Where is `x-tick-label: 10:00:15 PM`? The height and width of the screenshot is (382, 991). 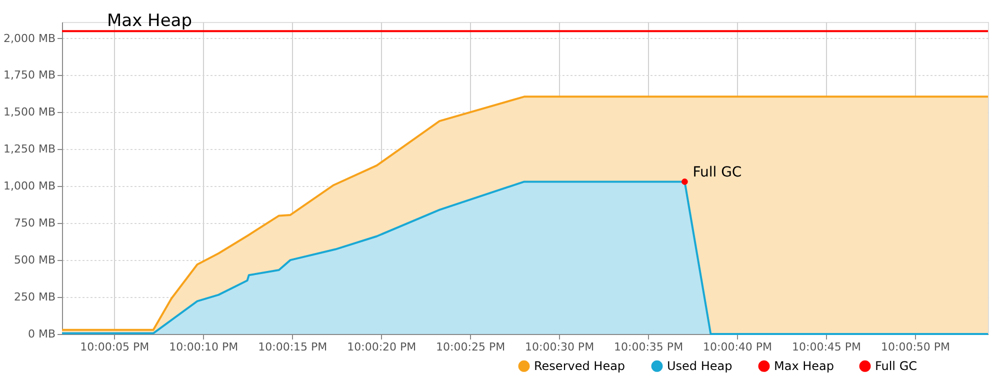
x-tick-label: 10:00:15 PM is located at coordinates (293, 347).